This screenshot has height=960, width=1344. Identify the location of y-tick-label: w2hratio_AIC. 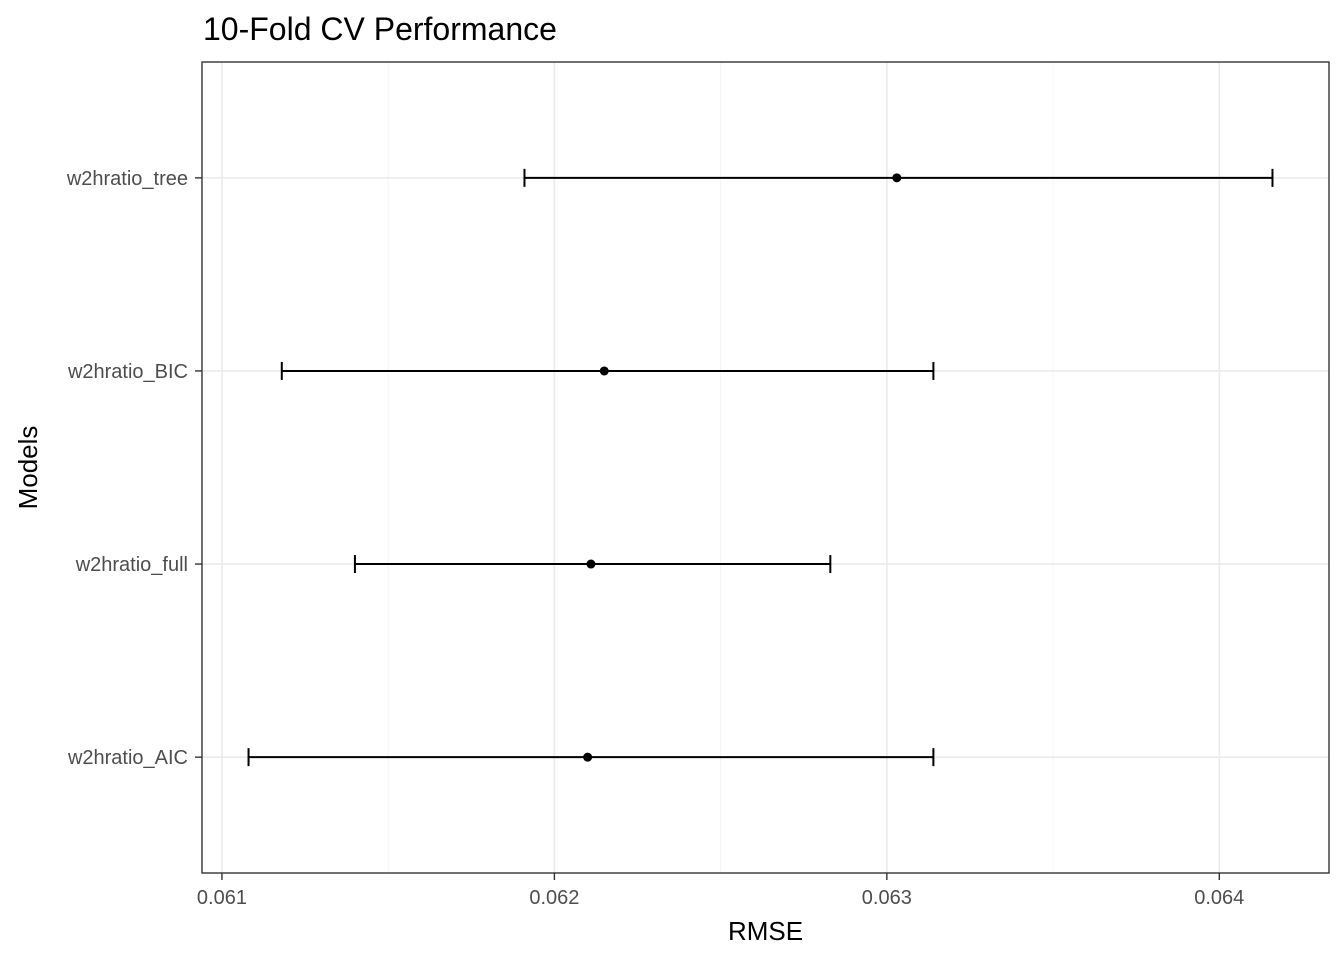
(127, 758).